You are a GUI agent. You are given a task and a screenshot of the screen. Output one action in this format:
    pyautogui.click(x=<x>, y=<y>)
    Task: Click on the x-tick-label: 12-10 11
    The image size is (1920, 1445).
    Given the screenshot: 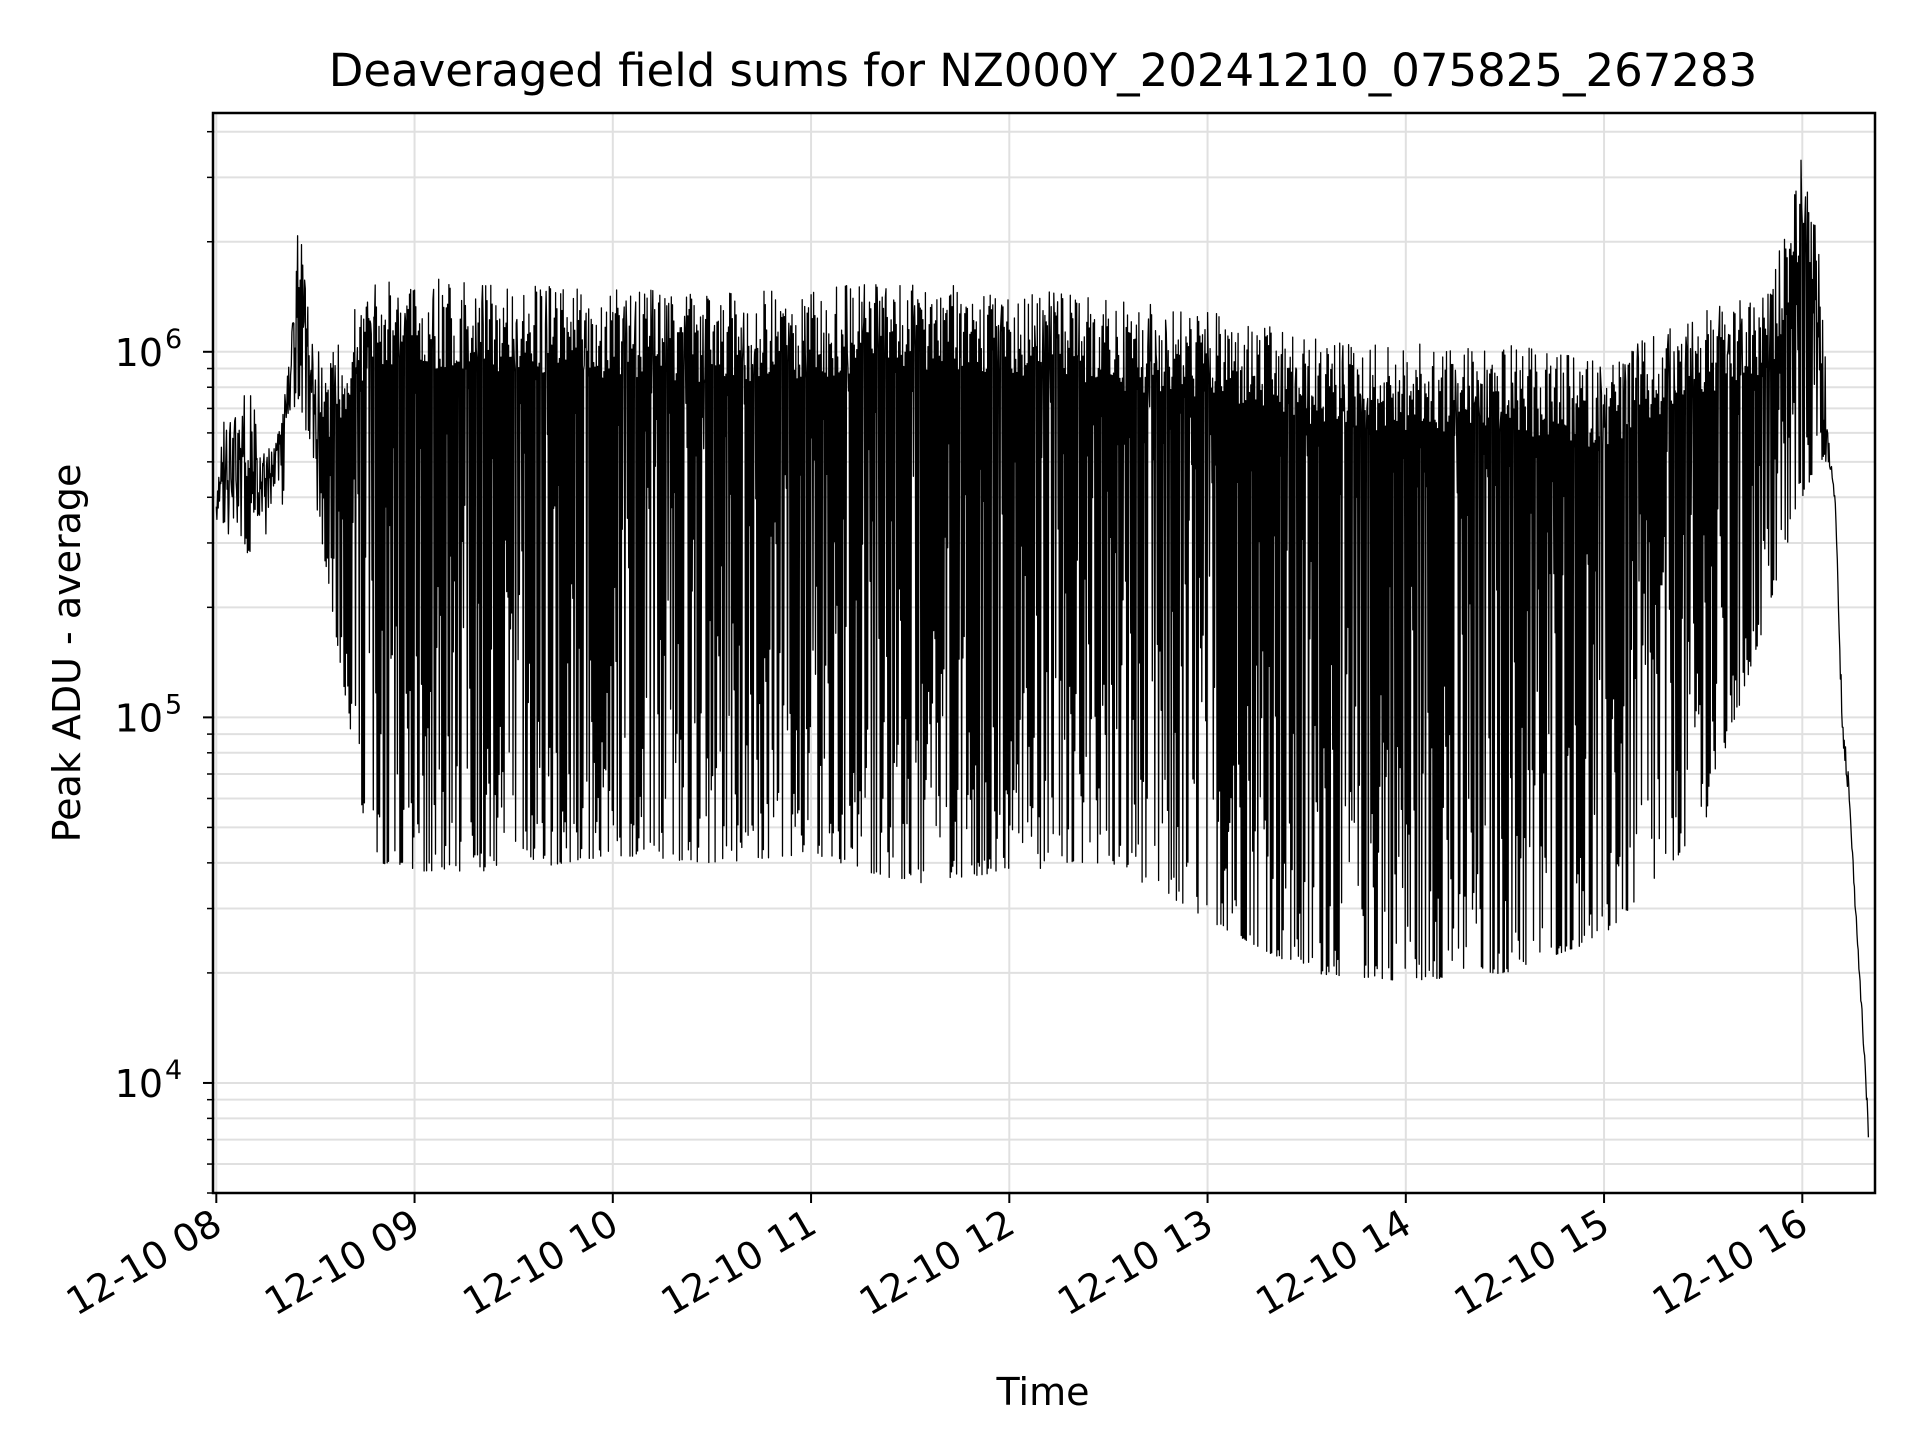 What is the action you would take?
    pyautogui.click(x=739, y=1263)
    